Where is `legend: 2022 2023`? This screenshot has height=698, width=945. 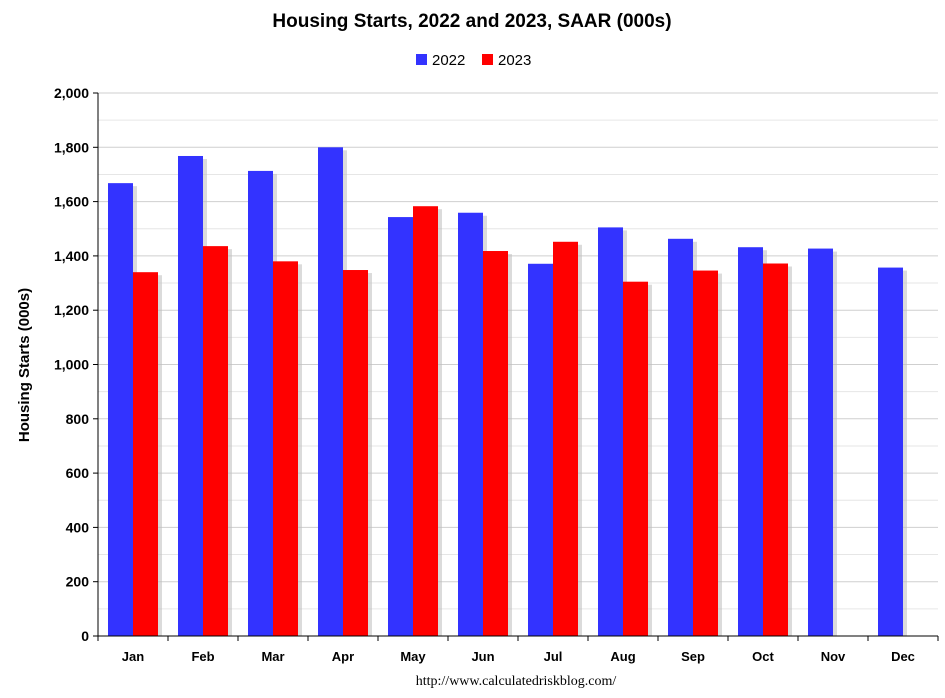
legend: 2022 2023 is located at coordinates (473, 60).